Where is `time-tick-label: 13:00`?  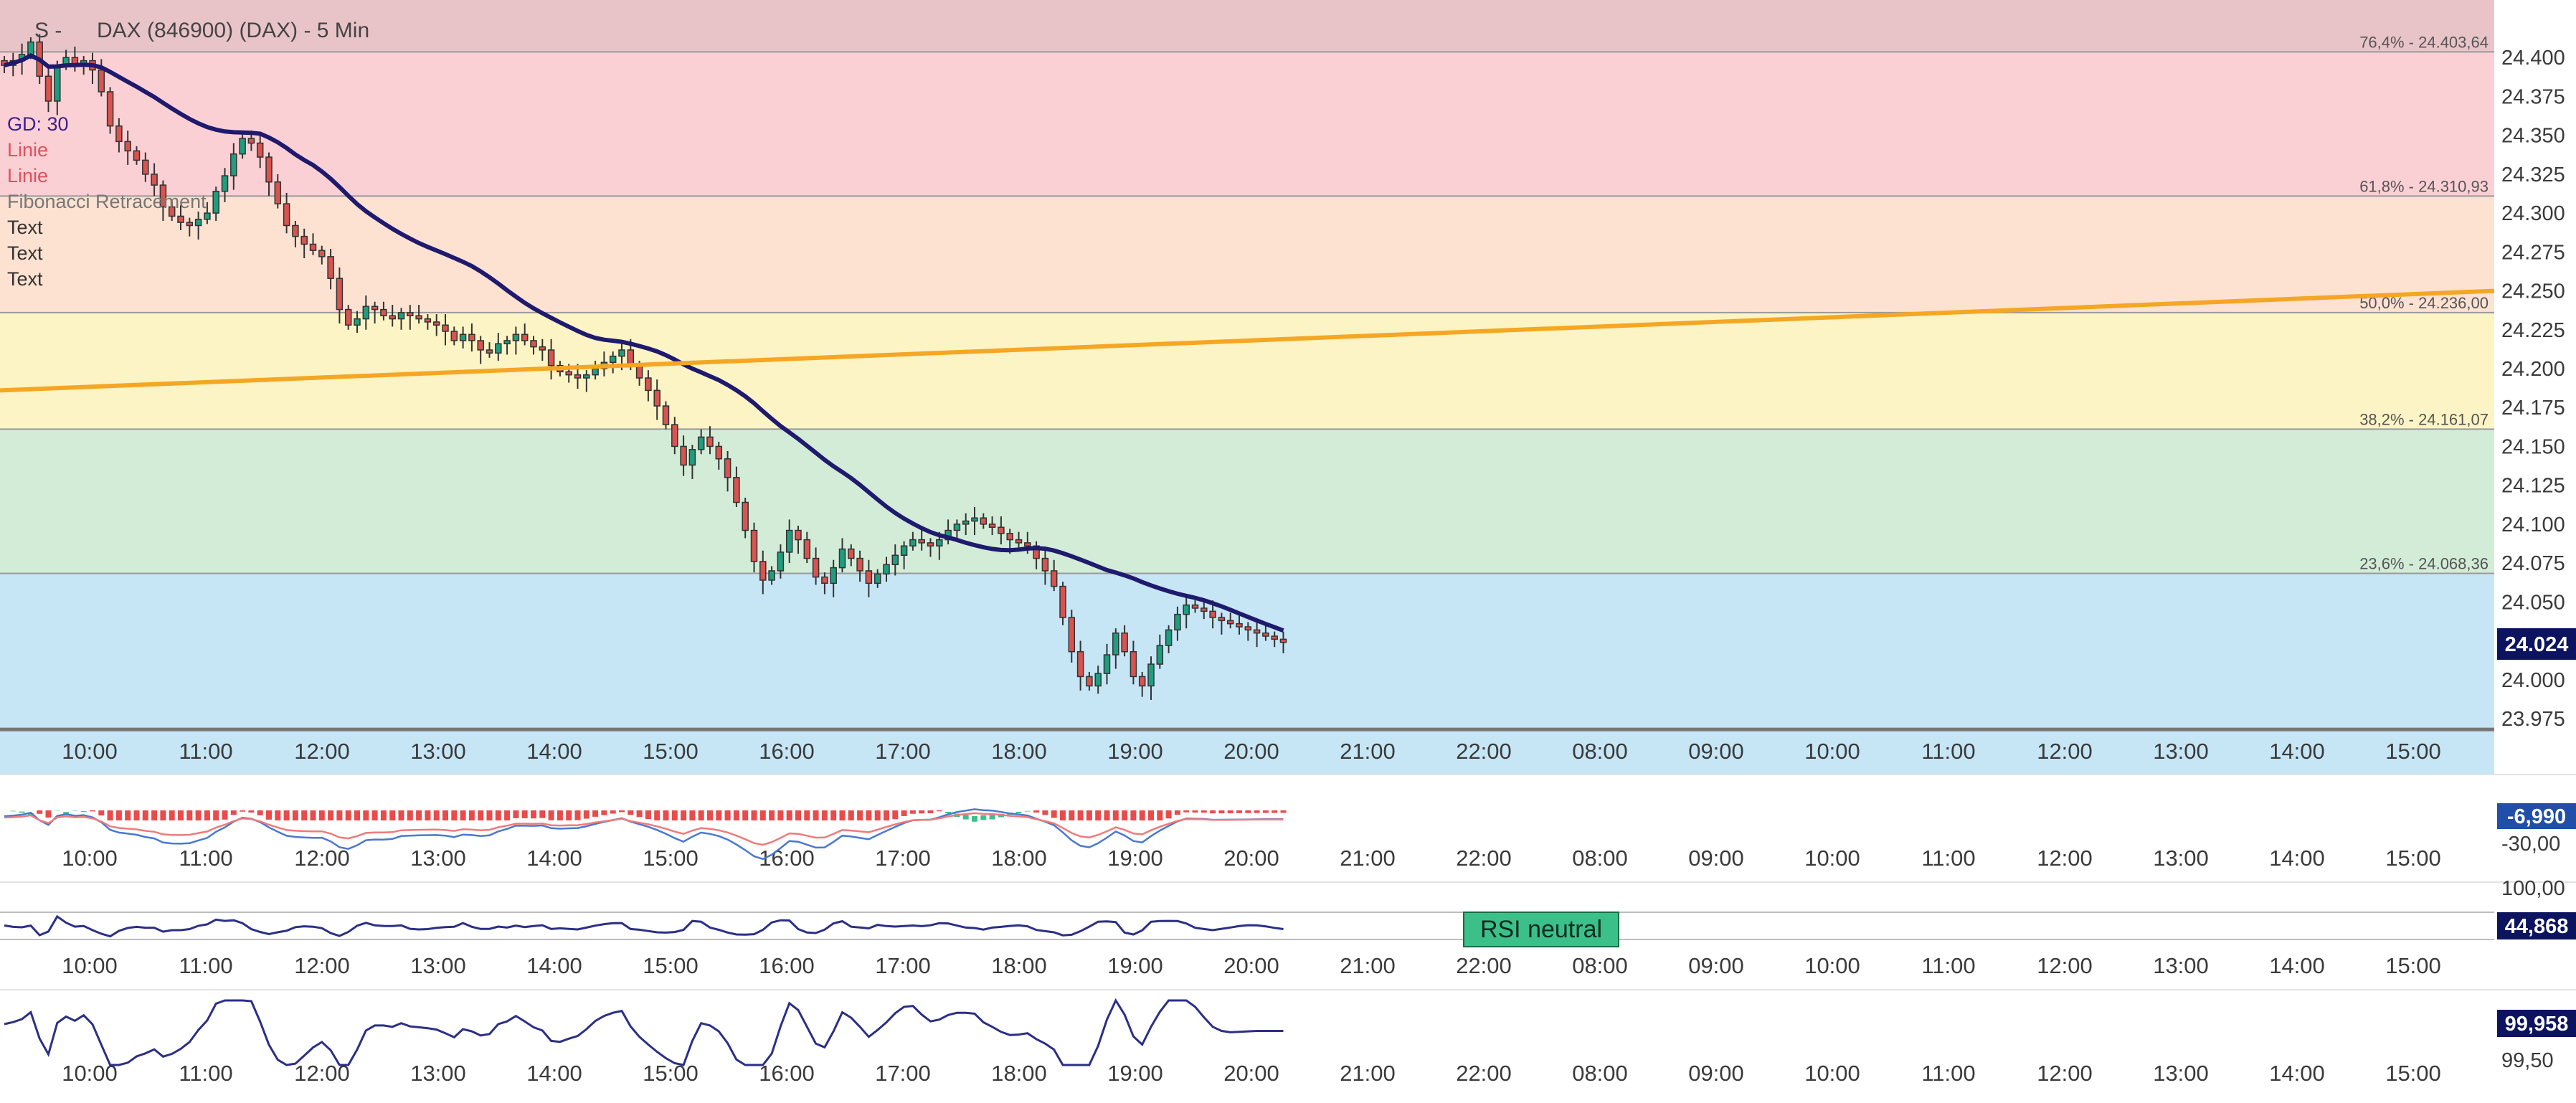 time-tick-label: 13:00 is located at coordinates (2181, 751).